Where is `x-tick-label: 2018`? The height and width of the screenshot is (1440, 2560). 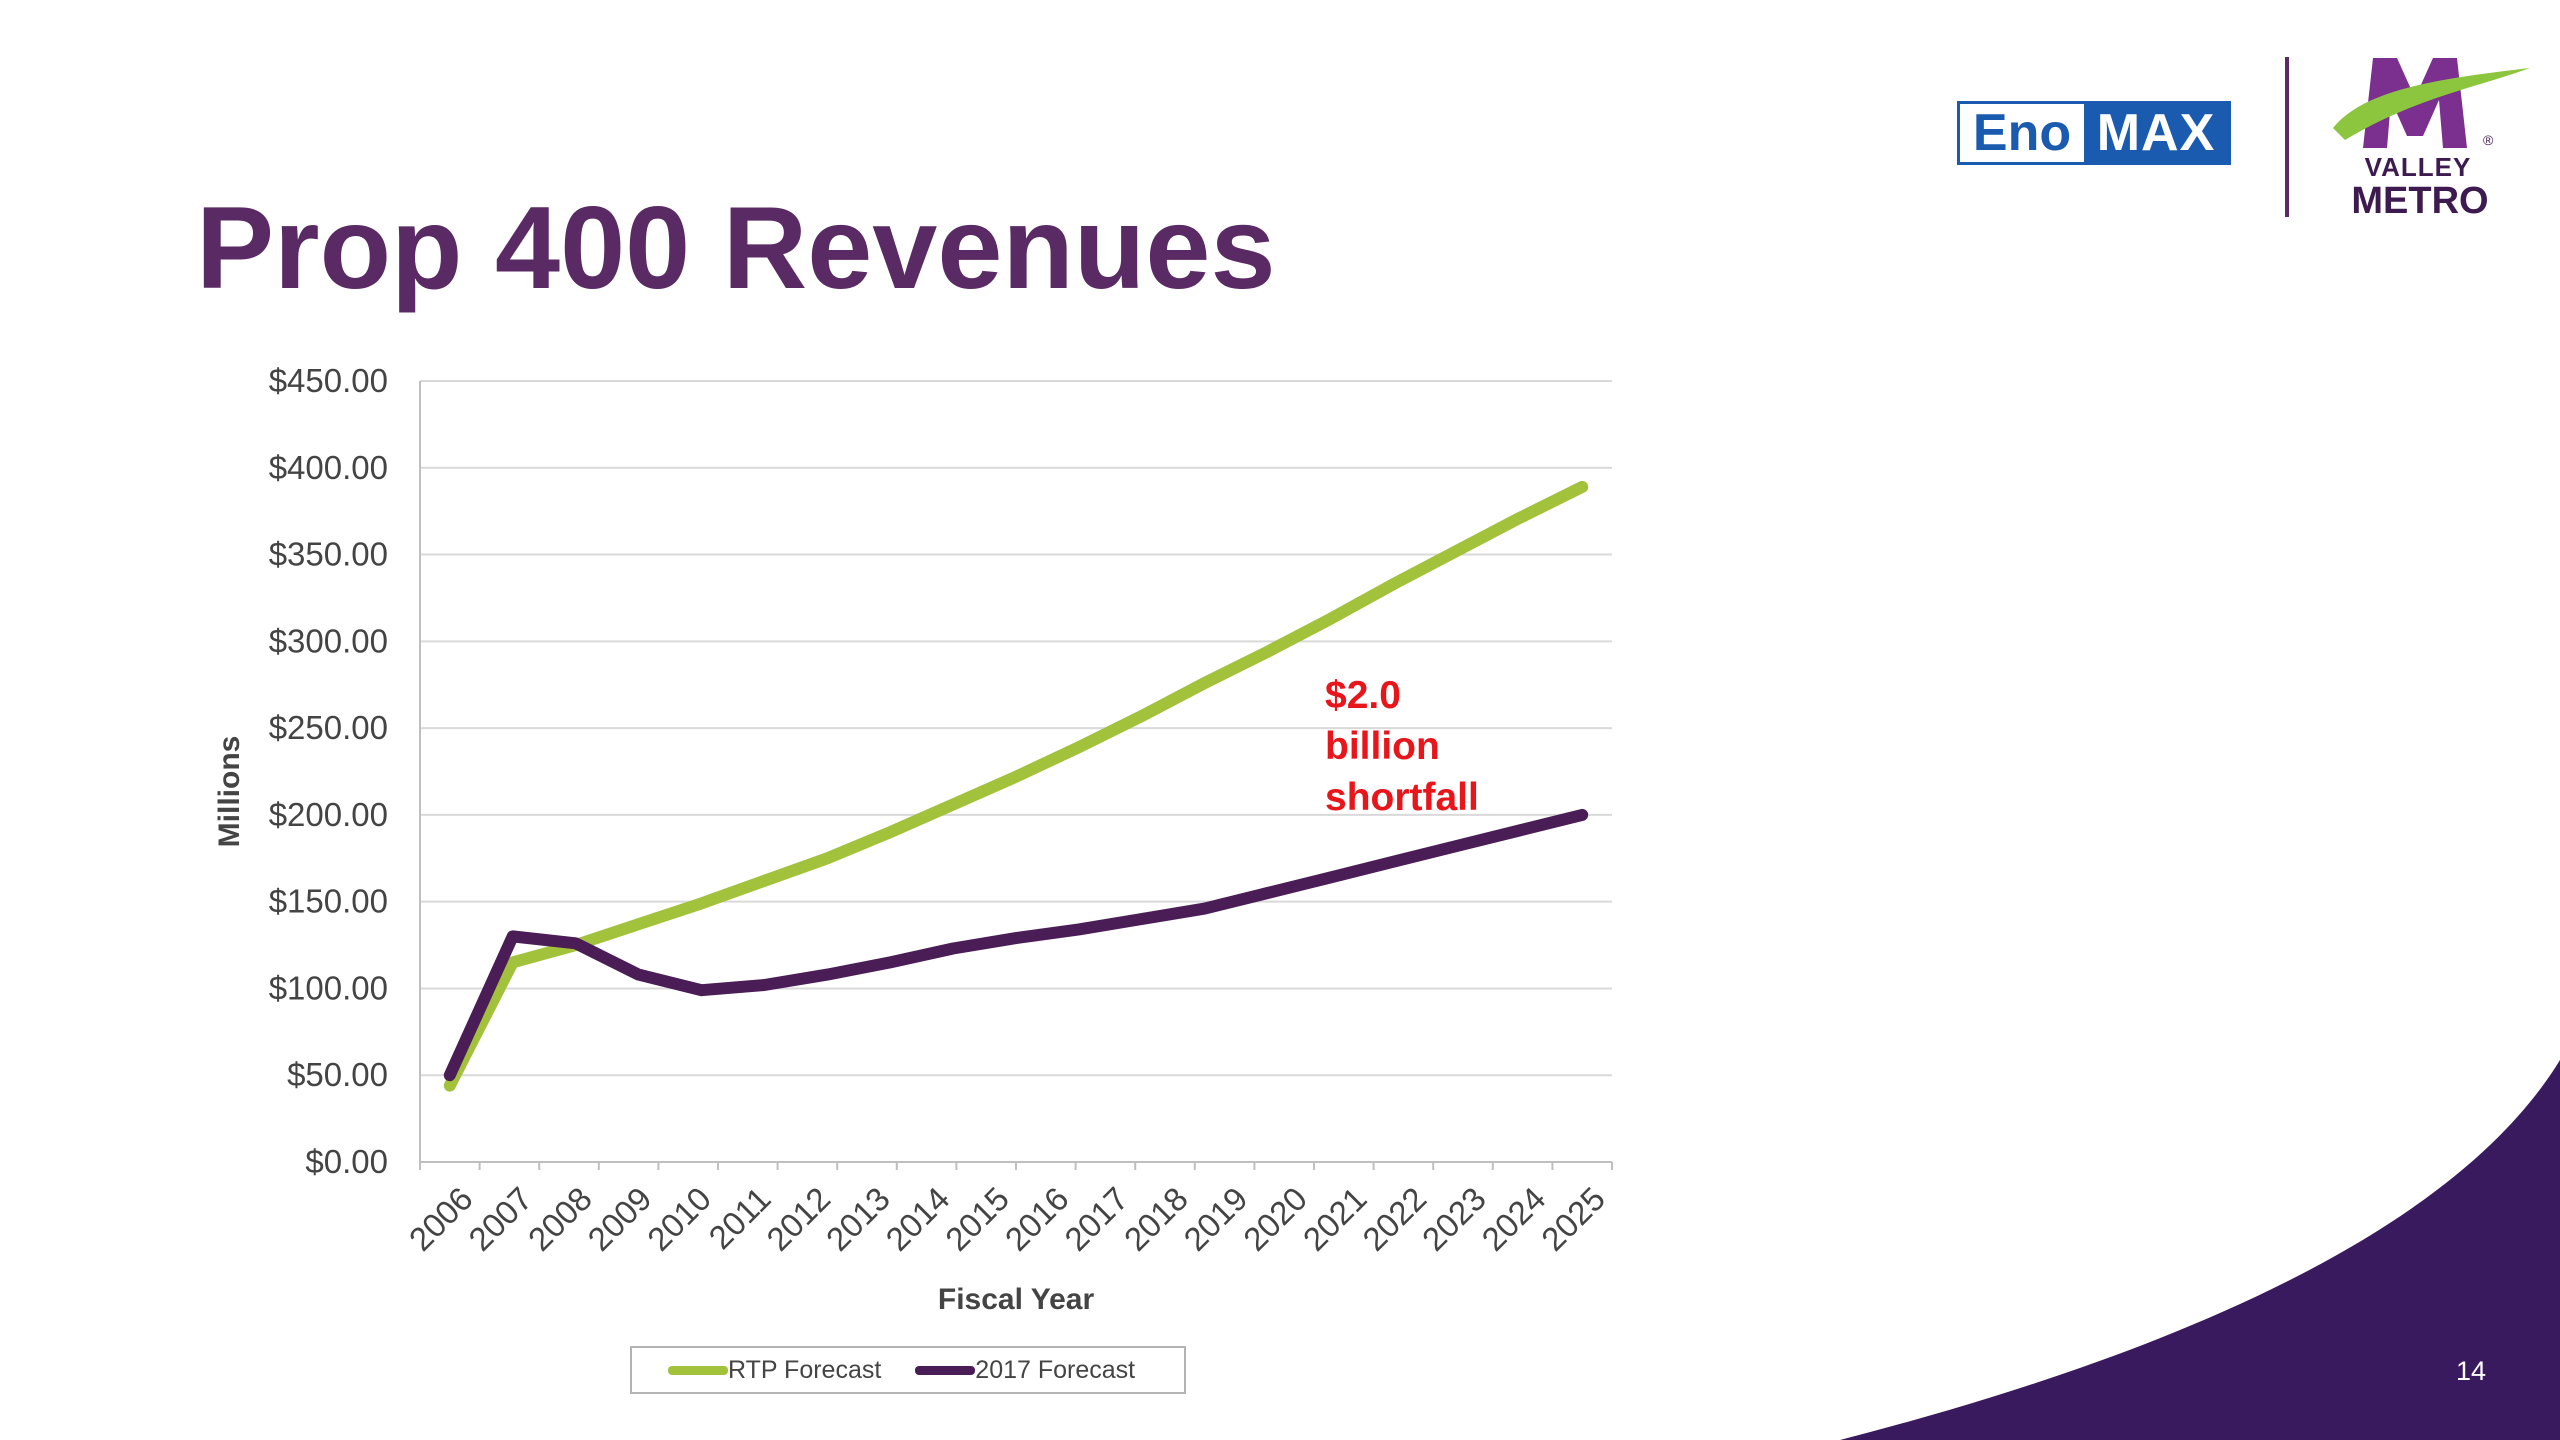
x-tick-label: 2018 is located at coordinates (1156, 1219).